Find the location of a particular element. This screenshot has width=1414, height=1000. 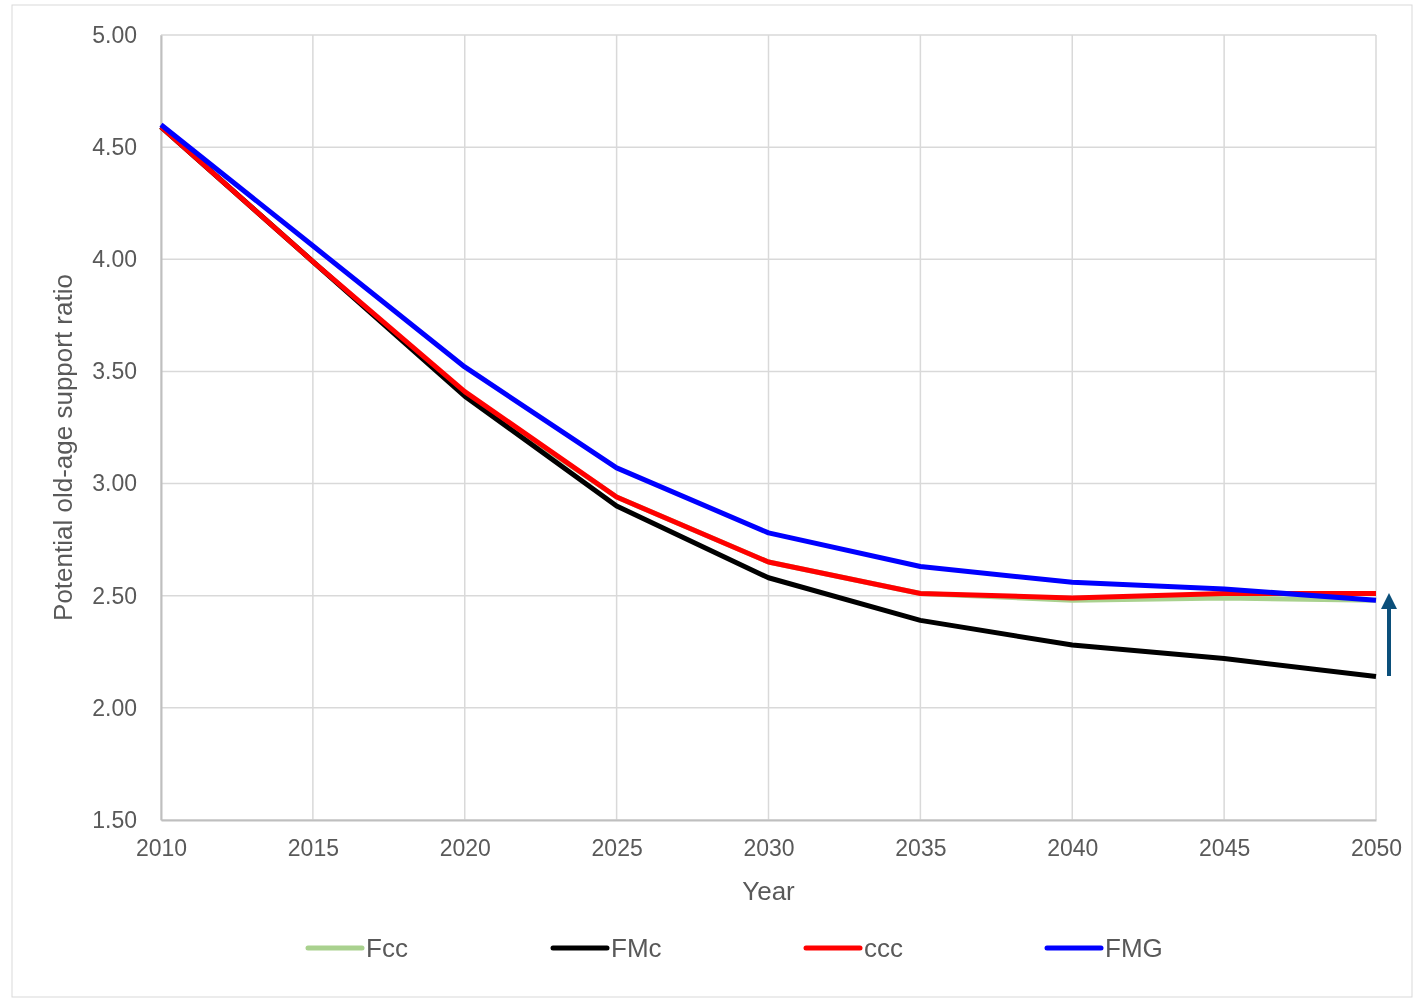

legend-label: FMG is located at coordinates (1134, 948).